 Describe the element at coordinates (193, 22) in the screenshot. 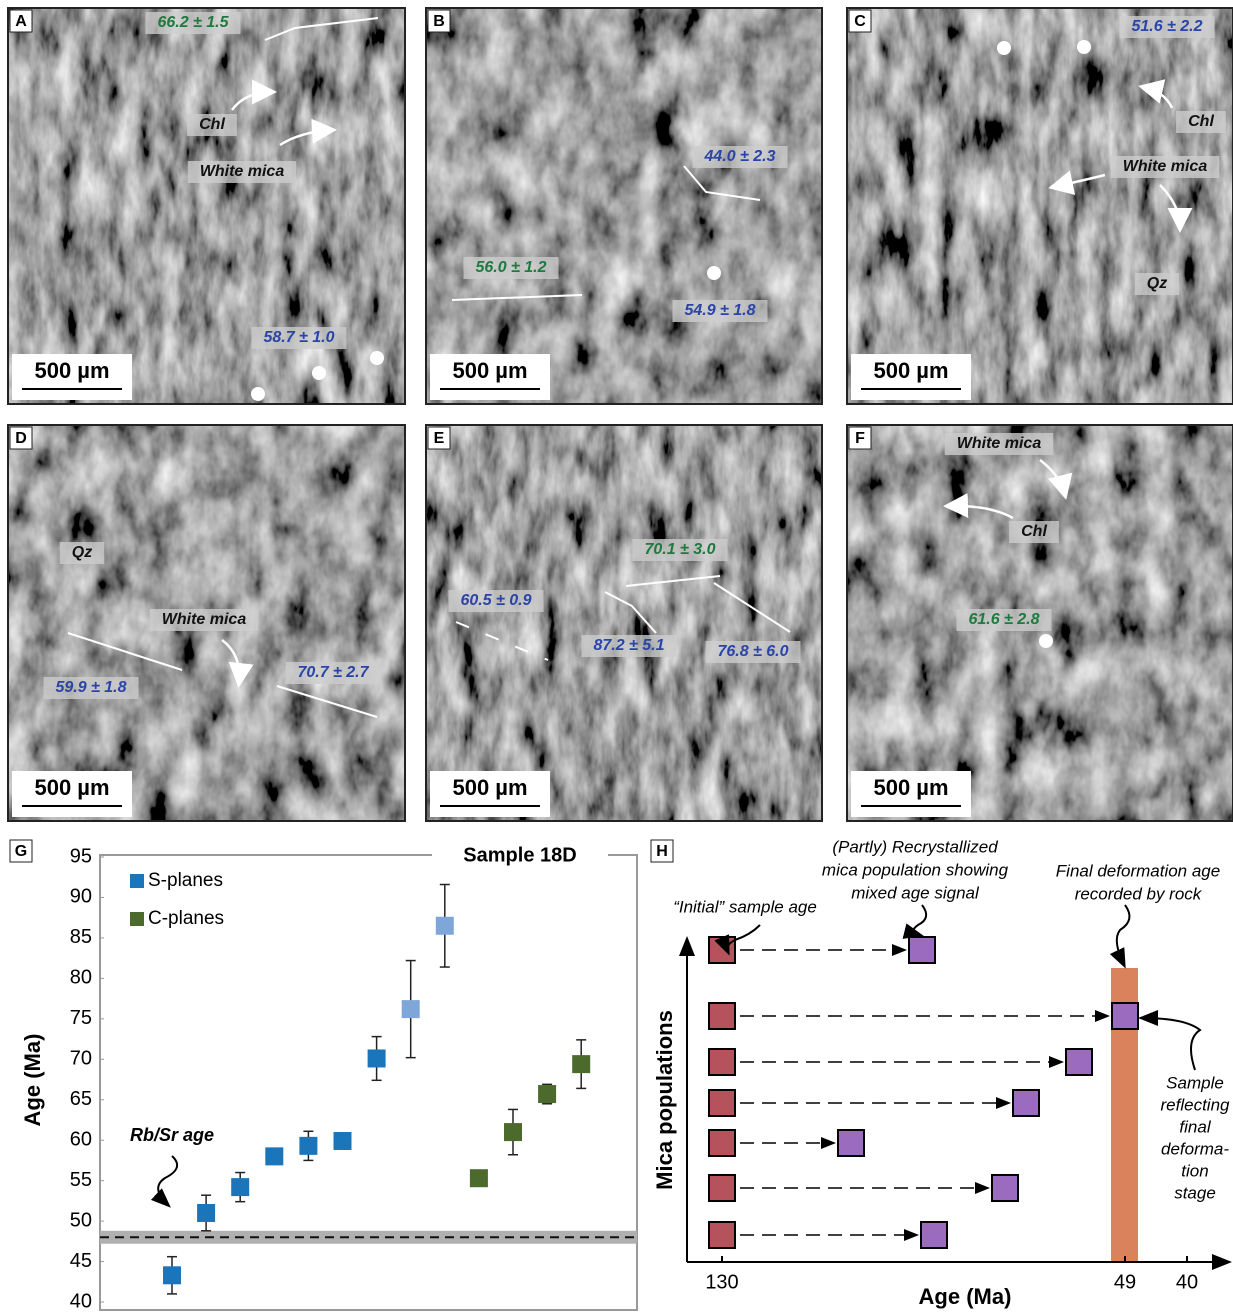

I see `mineral-label: 66.2 ± 1.5` at that location.